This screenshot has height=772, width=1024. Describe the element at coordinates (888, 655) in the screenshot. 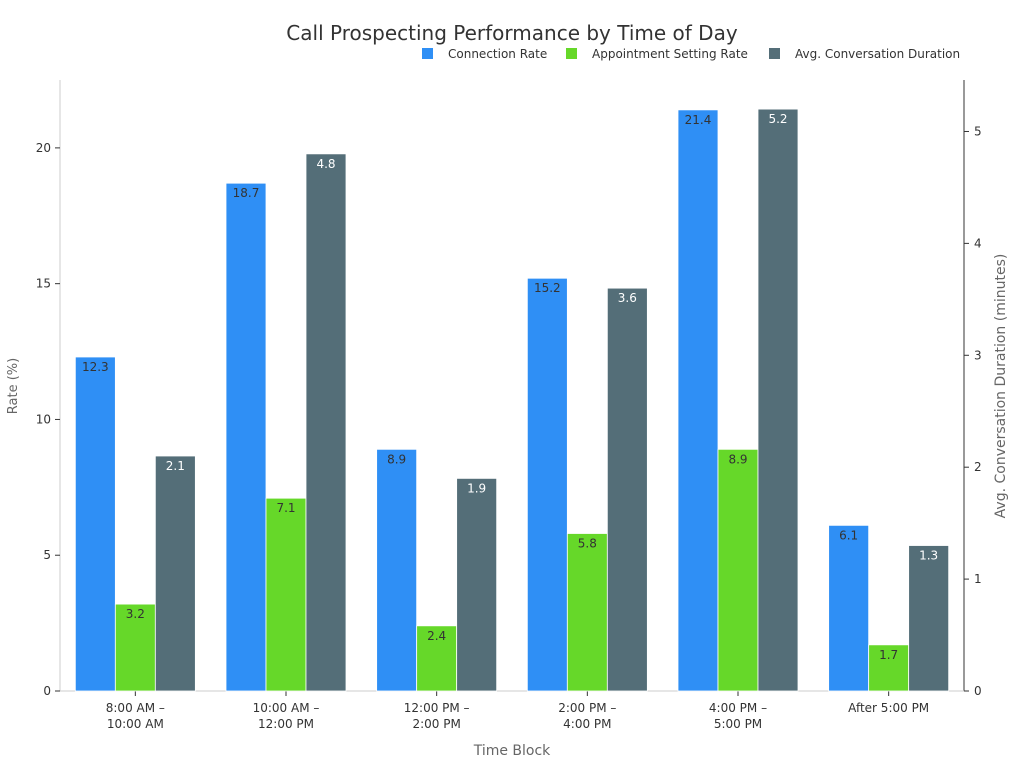

I see `data-label: 1.7` at that location.